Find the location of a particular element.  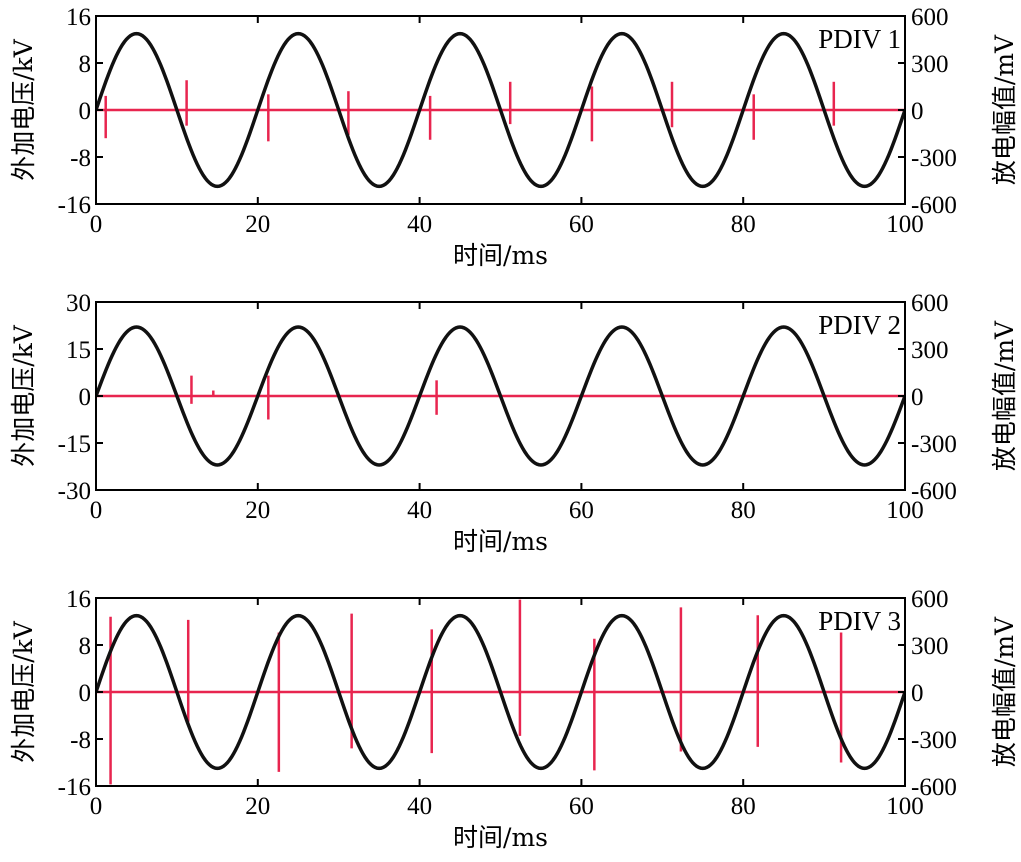

y-left-tick-label: -15 is located at coordinates (74, 444).